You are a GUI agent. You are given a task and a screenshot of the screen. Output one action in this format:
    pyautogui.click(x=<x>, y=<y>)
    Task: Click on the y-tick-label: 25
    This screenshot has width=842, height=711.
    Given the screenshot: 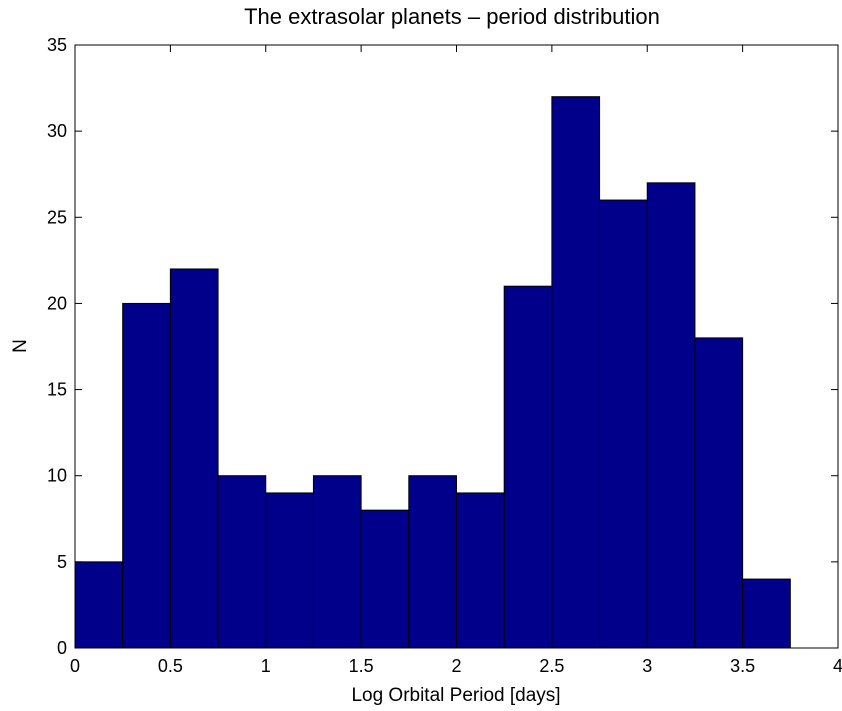 What is the action you would take?
    pyautogui.click(x=57, y=217)
    